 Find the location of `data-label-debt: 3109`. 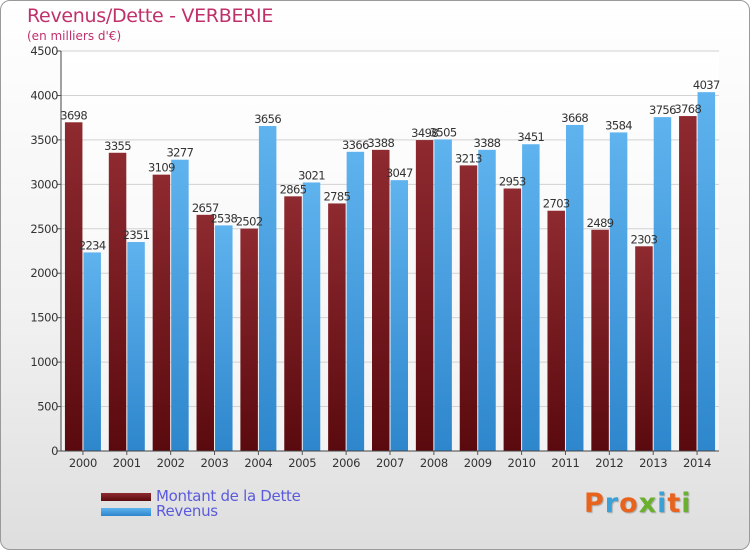

data-label-debt: 3109 is located at coordinates (161, 168).